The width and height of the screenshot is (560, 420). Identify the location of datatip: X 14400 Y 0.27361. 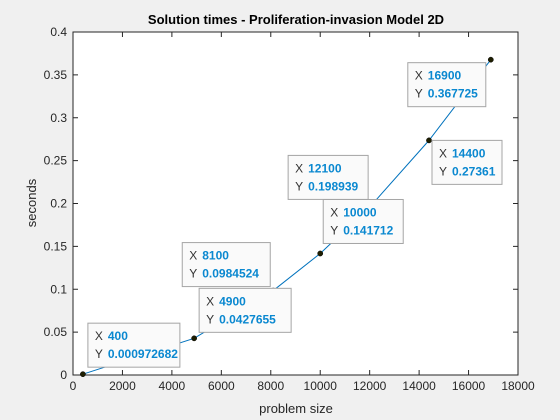
(467, 162).